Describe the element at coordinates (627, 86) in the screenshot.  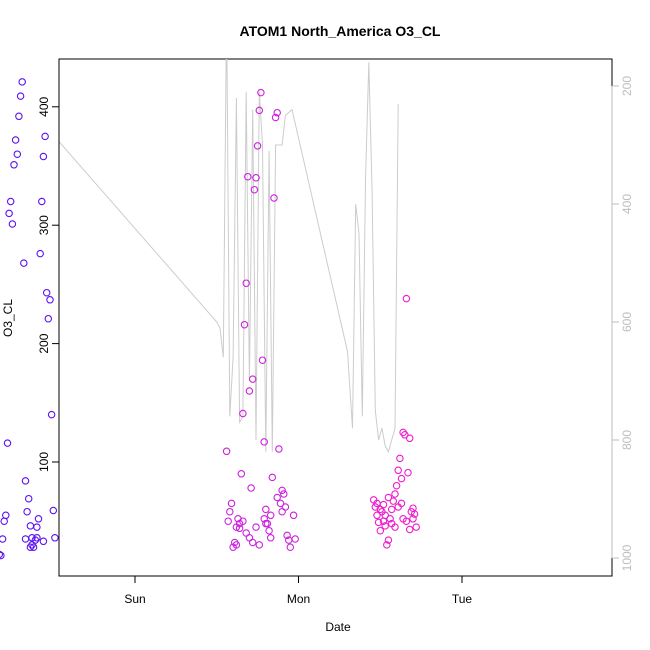
I see `y-right-tick-label: 200` at that location.